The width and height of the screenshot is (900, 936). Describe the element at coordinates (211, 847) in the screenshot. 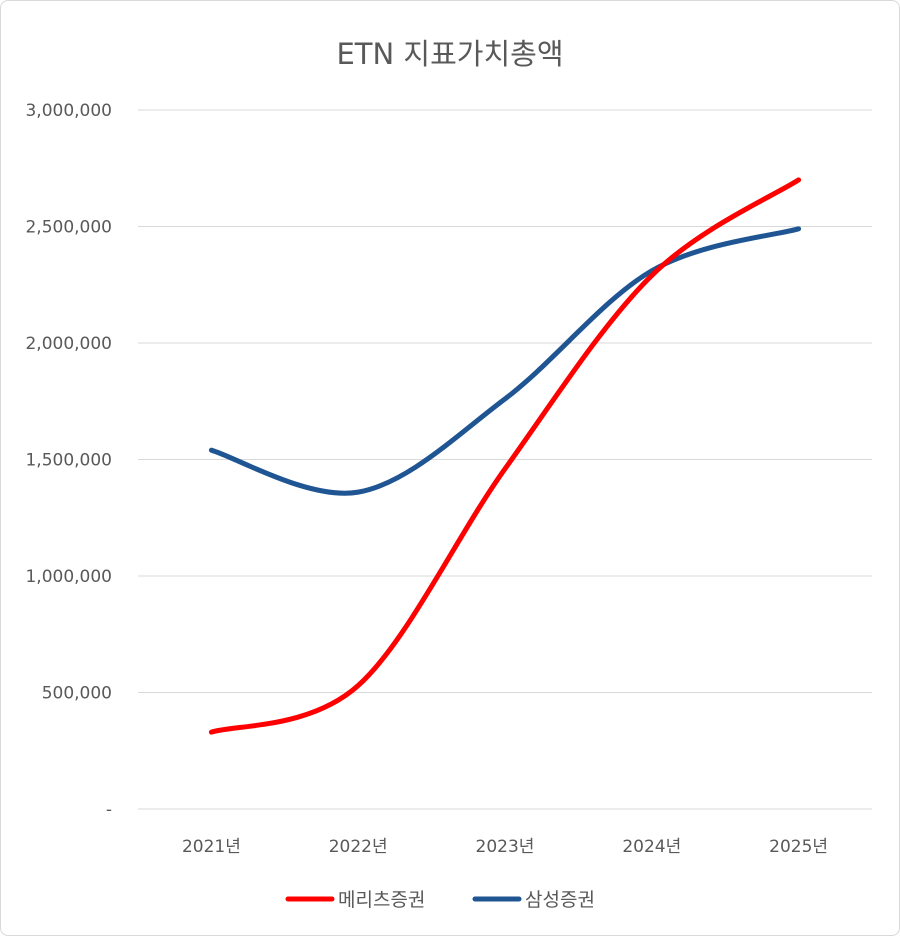

I see `x-tick-label: 2021년` at that location.